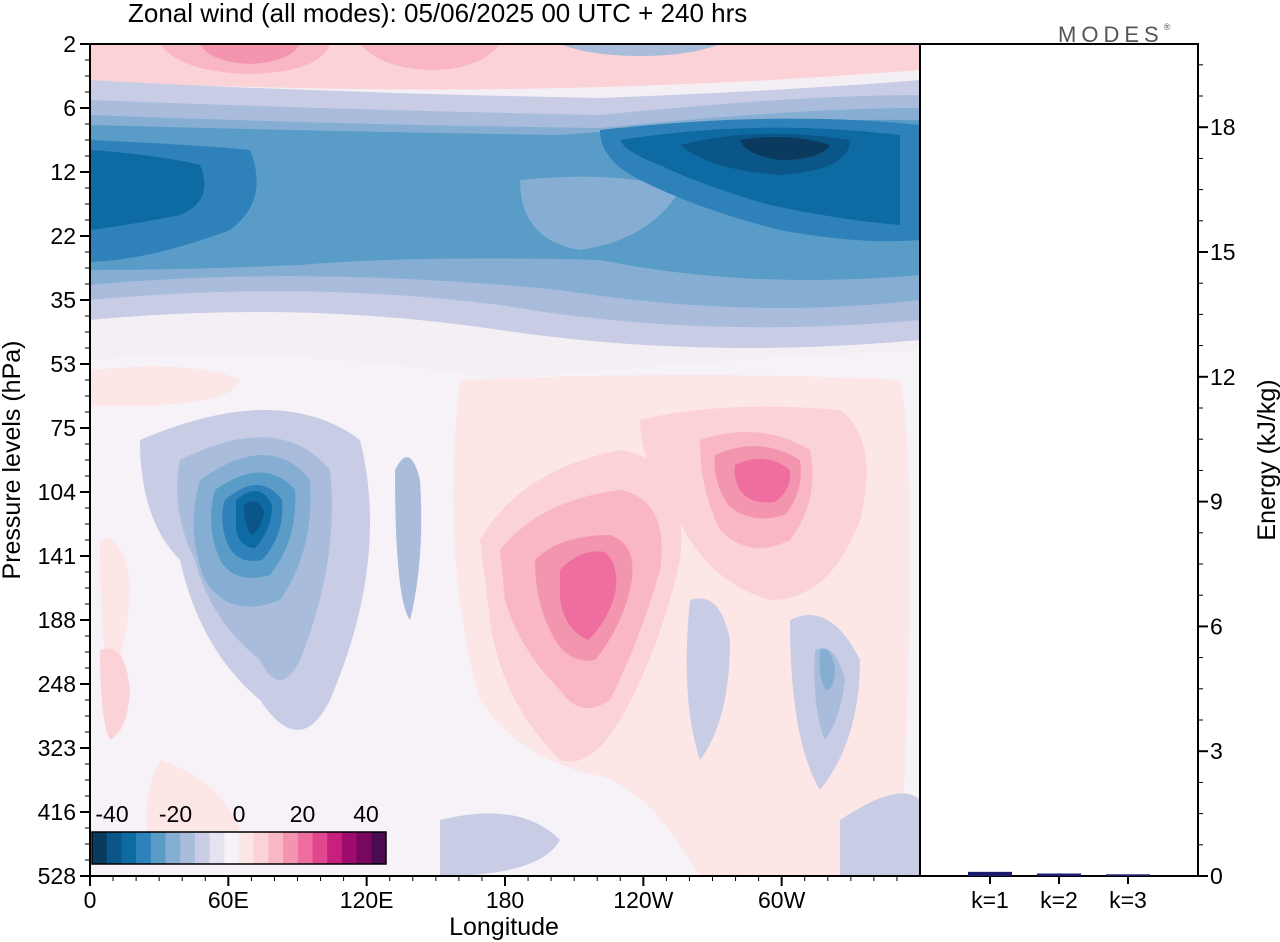  Describe the element at coordinates (303, 814) in the screenshot. I see `colorbar-tick-label: 20` at that location.